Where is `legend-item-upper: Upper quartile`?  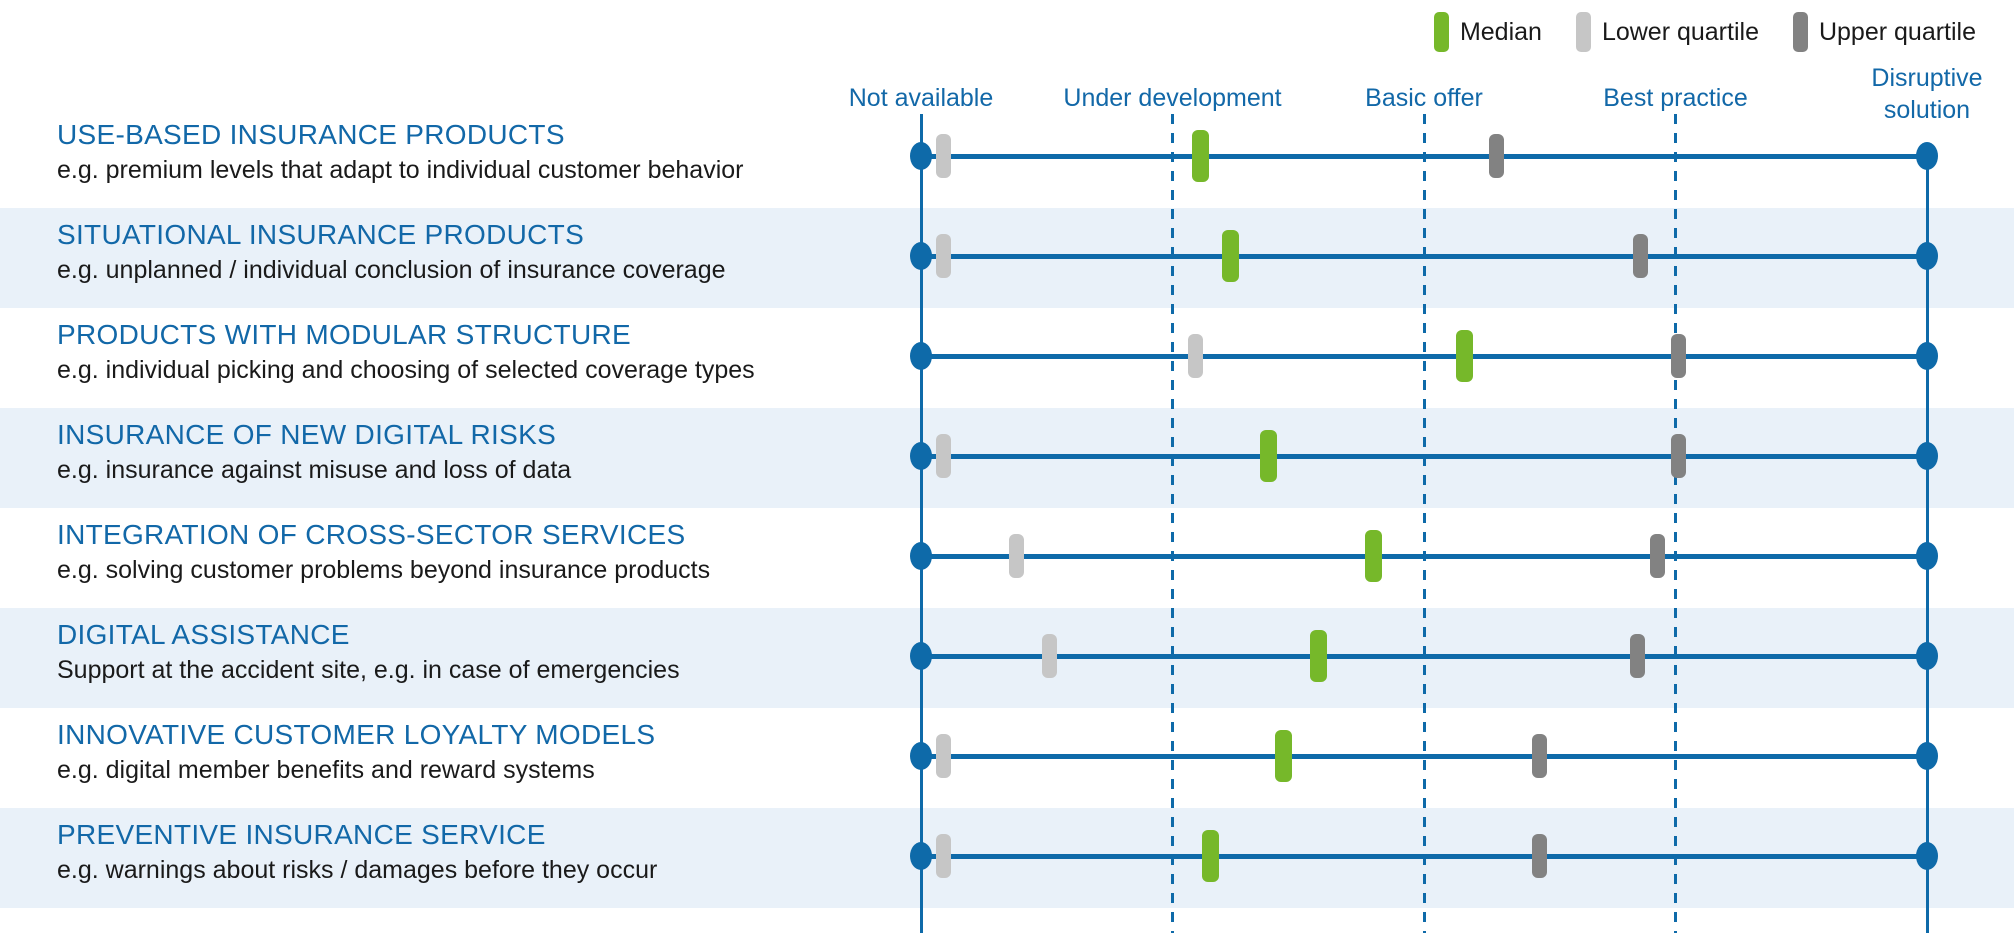 legend-item-upper: Upper quartile is located at coordinates (1884, 32).